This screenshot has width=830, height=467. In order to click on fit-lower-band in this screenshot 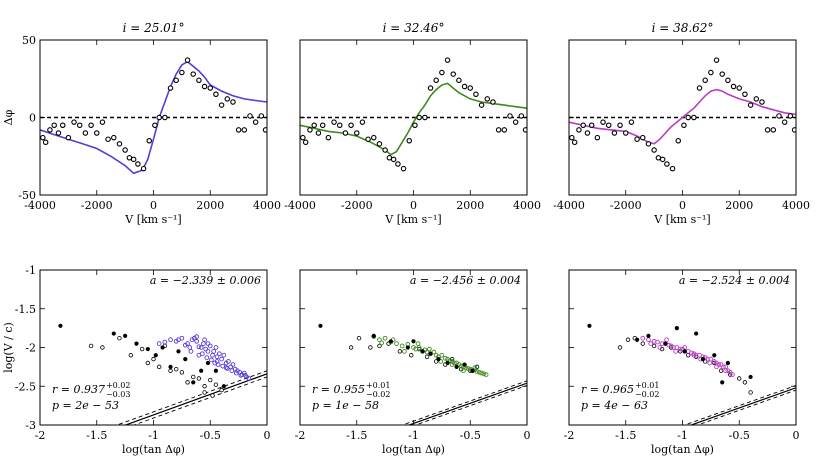, I will do `click(199, 400)`.